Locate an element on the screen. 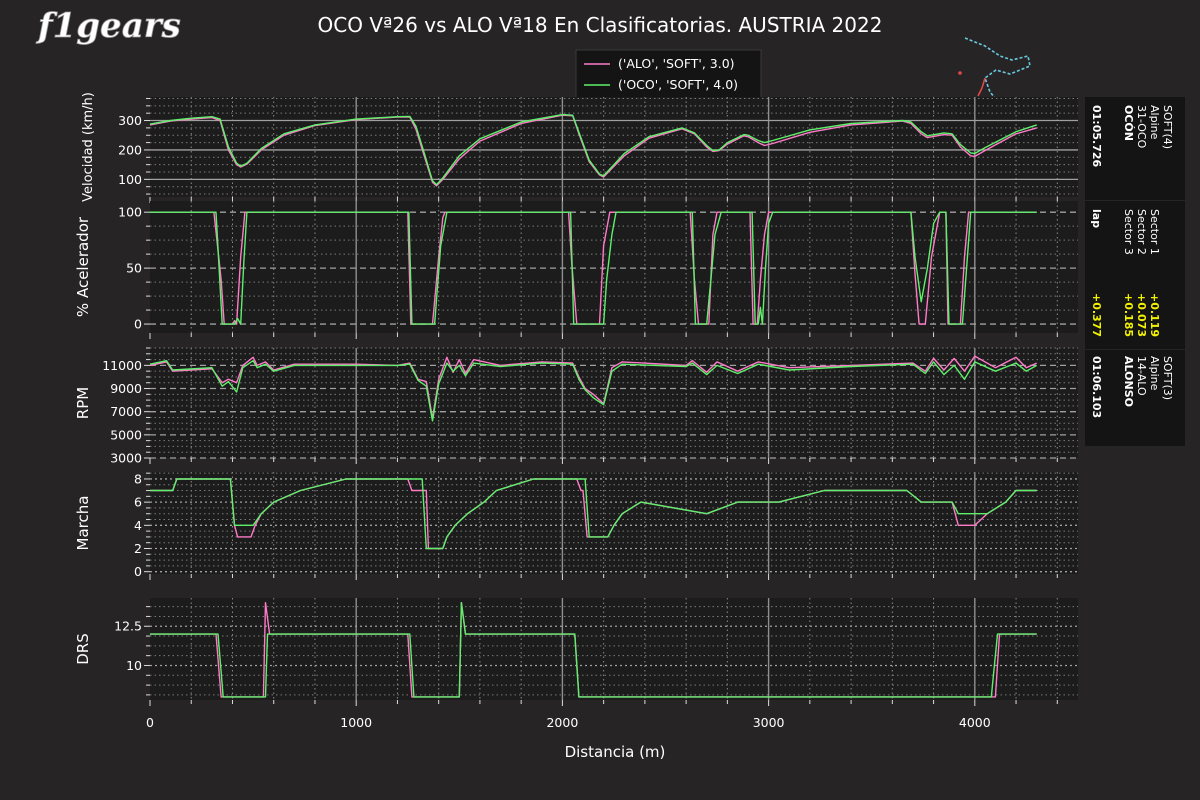 This screenshot has width=1200, height=800. plot-area-gear is located at coordinates (614, 523).